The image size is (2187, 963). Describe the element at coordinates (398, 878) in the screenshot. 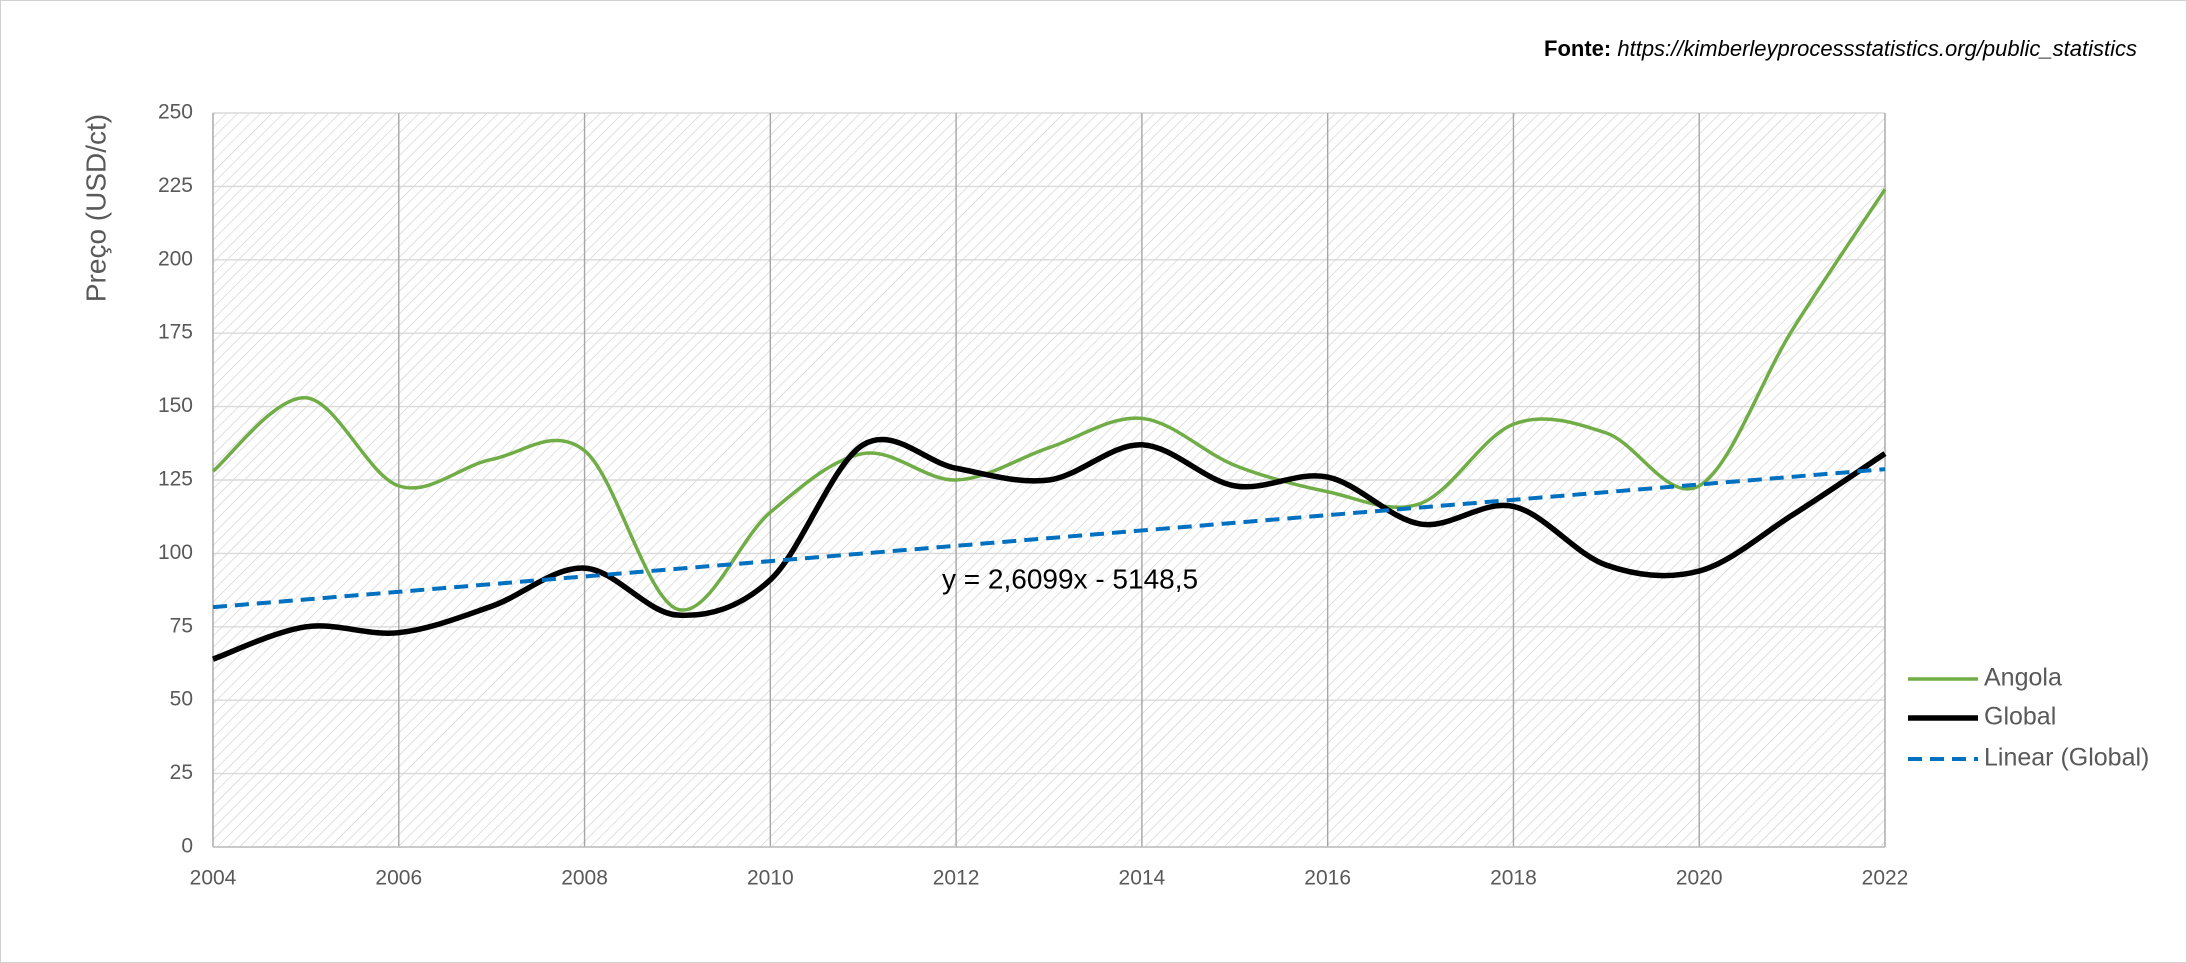

I see `x-tick-label: 2006` at that location.